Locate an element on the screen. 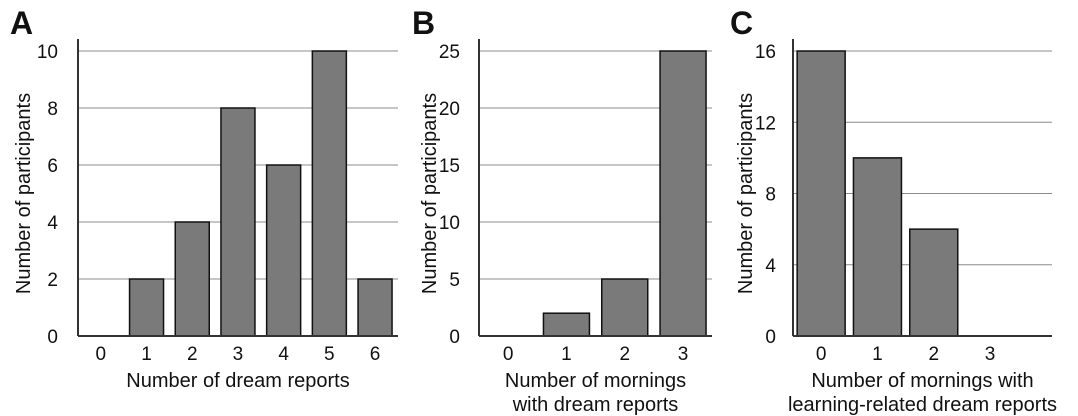 Image resolution: width=1078 pixels, height=416 pixels. x-axis-label: with dream reports is located at coordinates (595, 405).